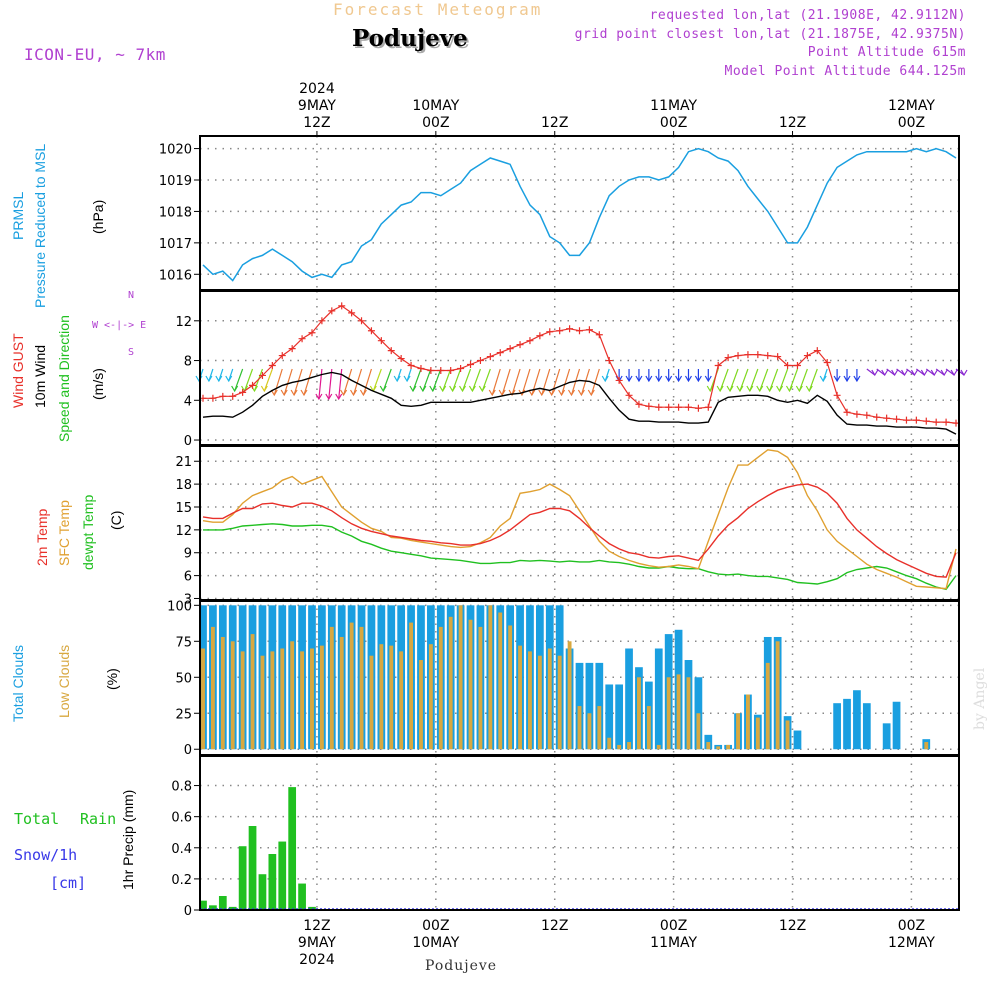  I want to click on grid-temperature: 3 6 9 12 15 18 21, so click(567, 526).